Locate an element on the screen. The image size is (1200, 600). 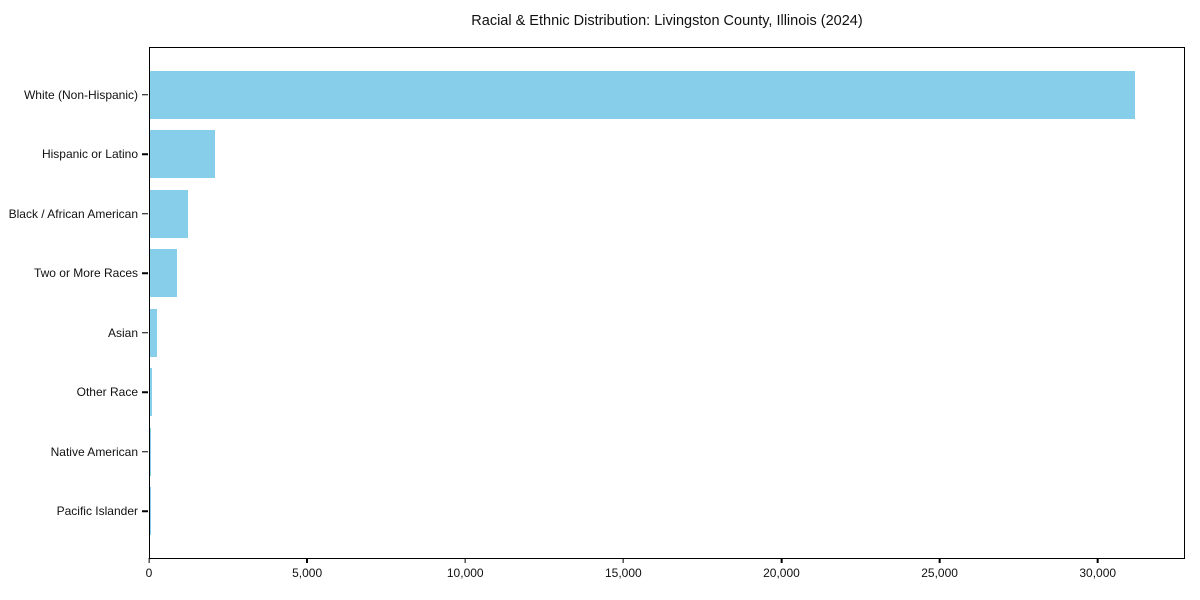
y-tick-label-two-or-more-races: Two or More Races is located at coordinates (85, 273).